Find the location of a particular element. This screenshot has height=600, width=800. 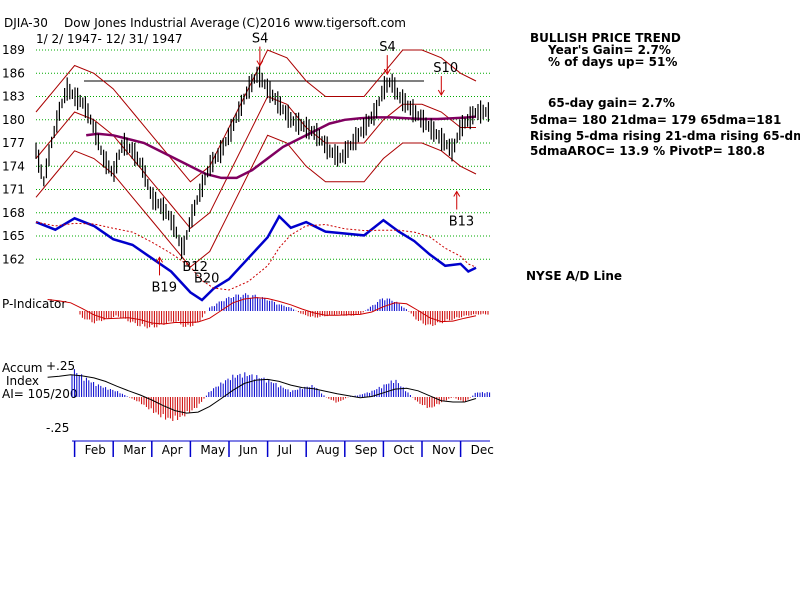

days-up: % of days up= 51% is located at coordinates (612, 62).